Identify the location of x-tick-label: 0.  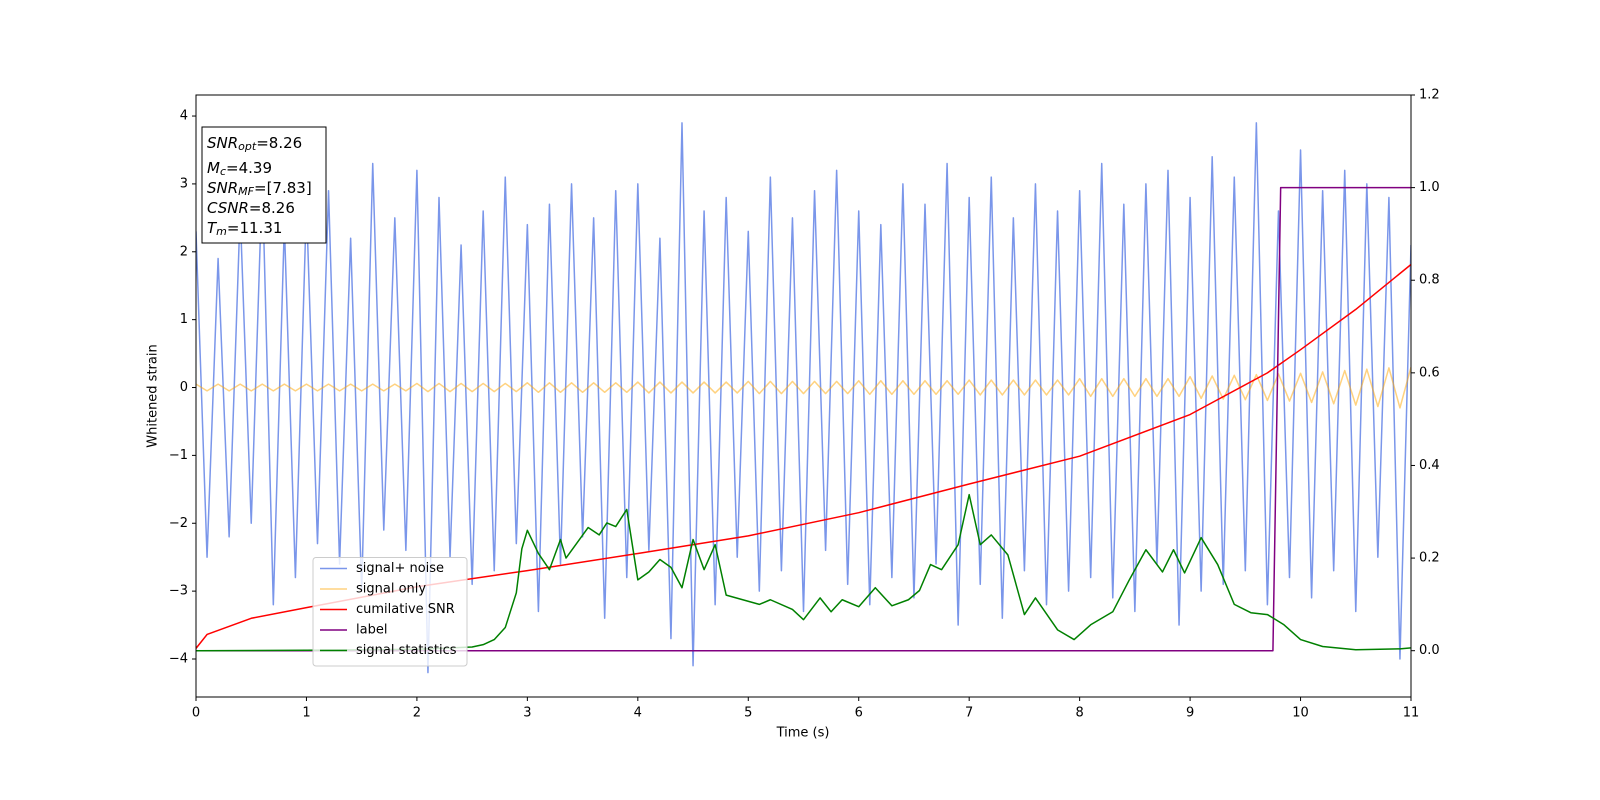
(196, 713).